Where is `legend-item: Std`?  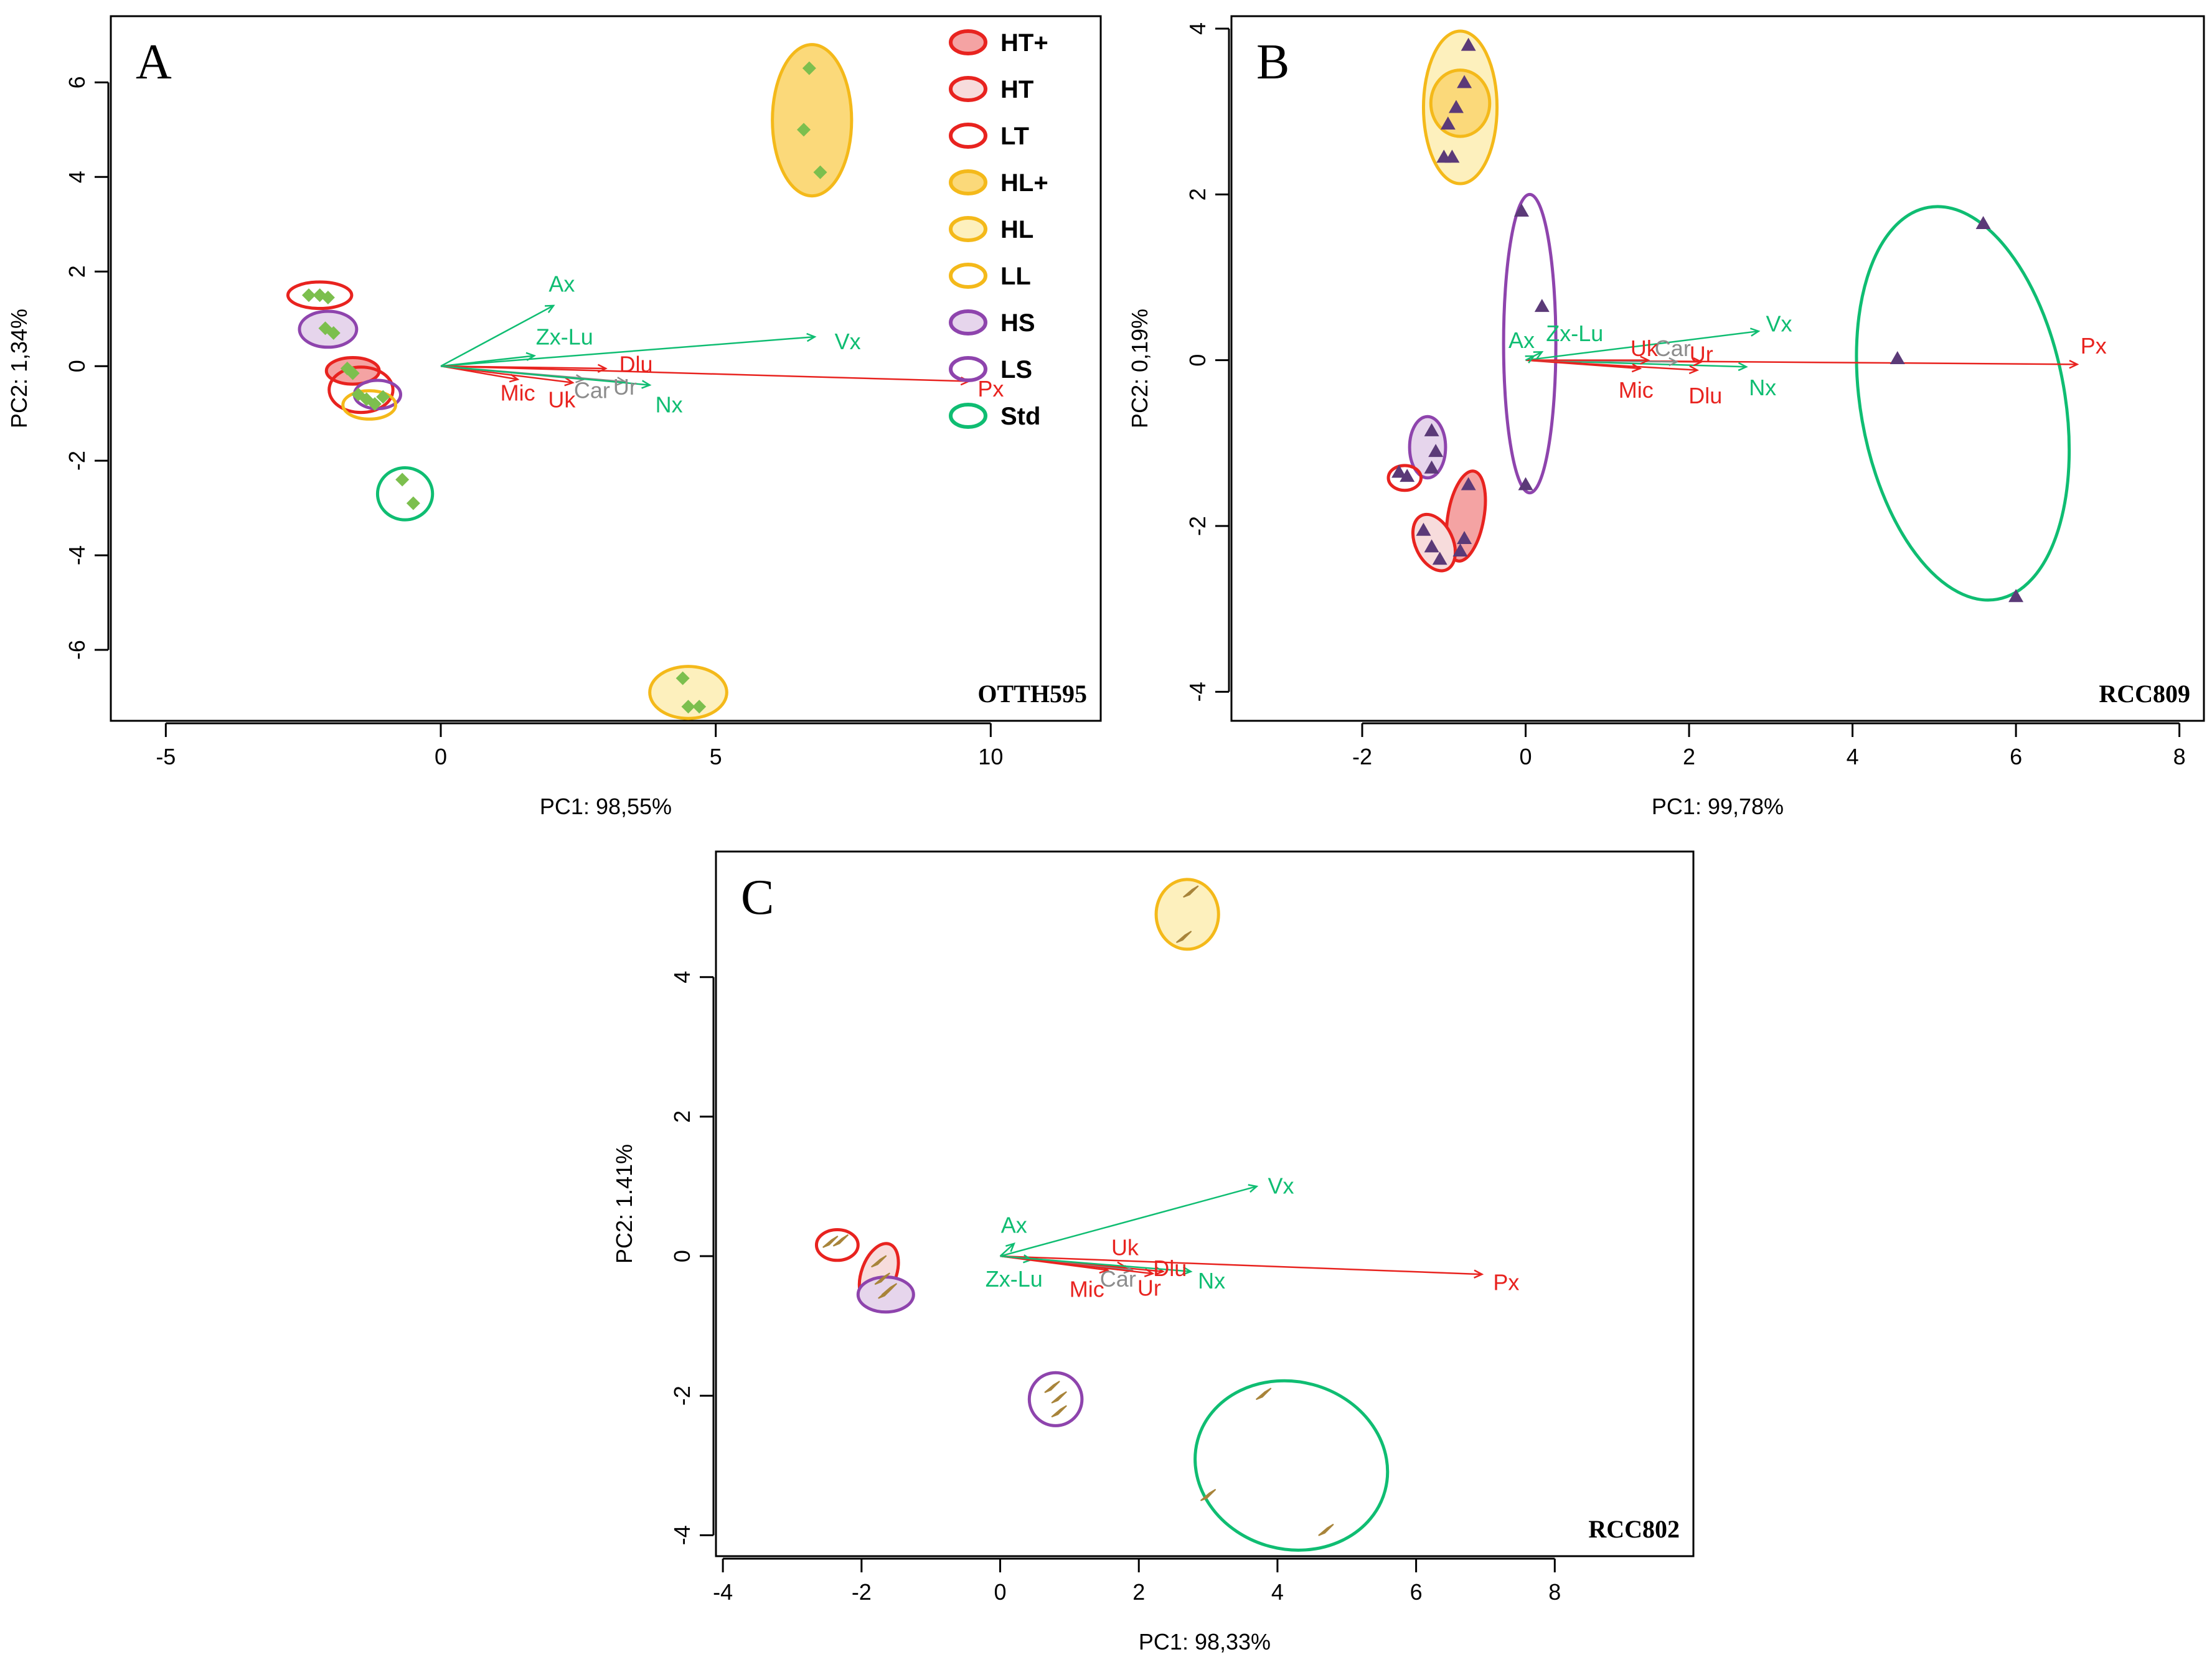 legend-item: Std is located at coordinates (994, 417).